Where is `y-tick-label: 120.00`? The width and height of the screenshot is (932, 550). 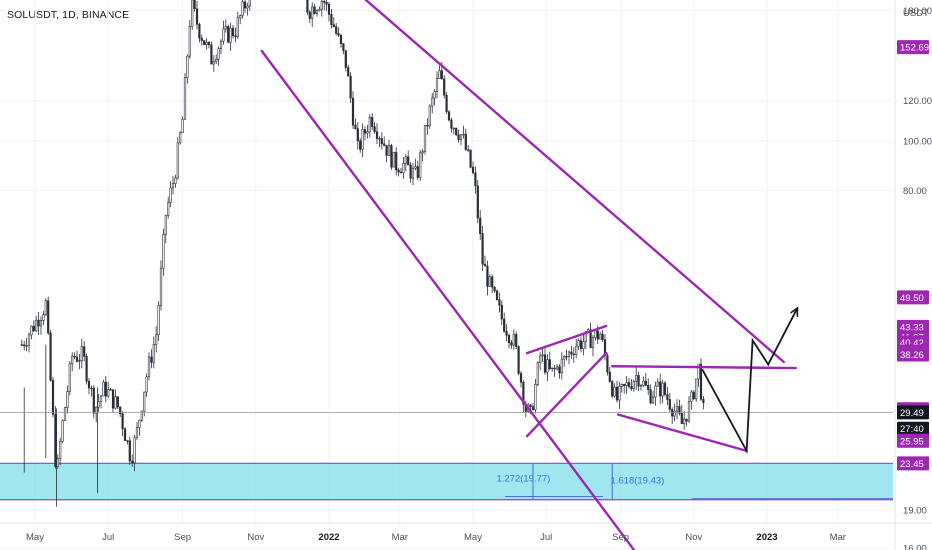 y-tick-label: 120.00 is located at coordinates (917, 101).